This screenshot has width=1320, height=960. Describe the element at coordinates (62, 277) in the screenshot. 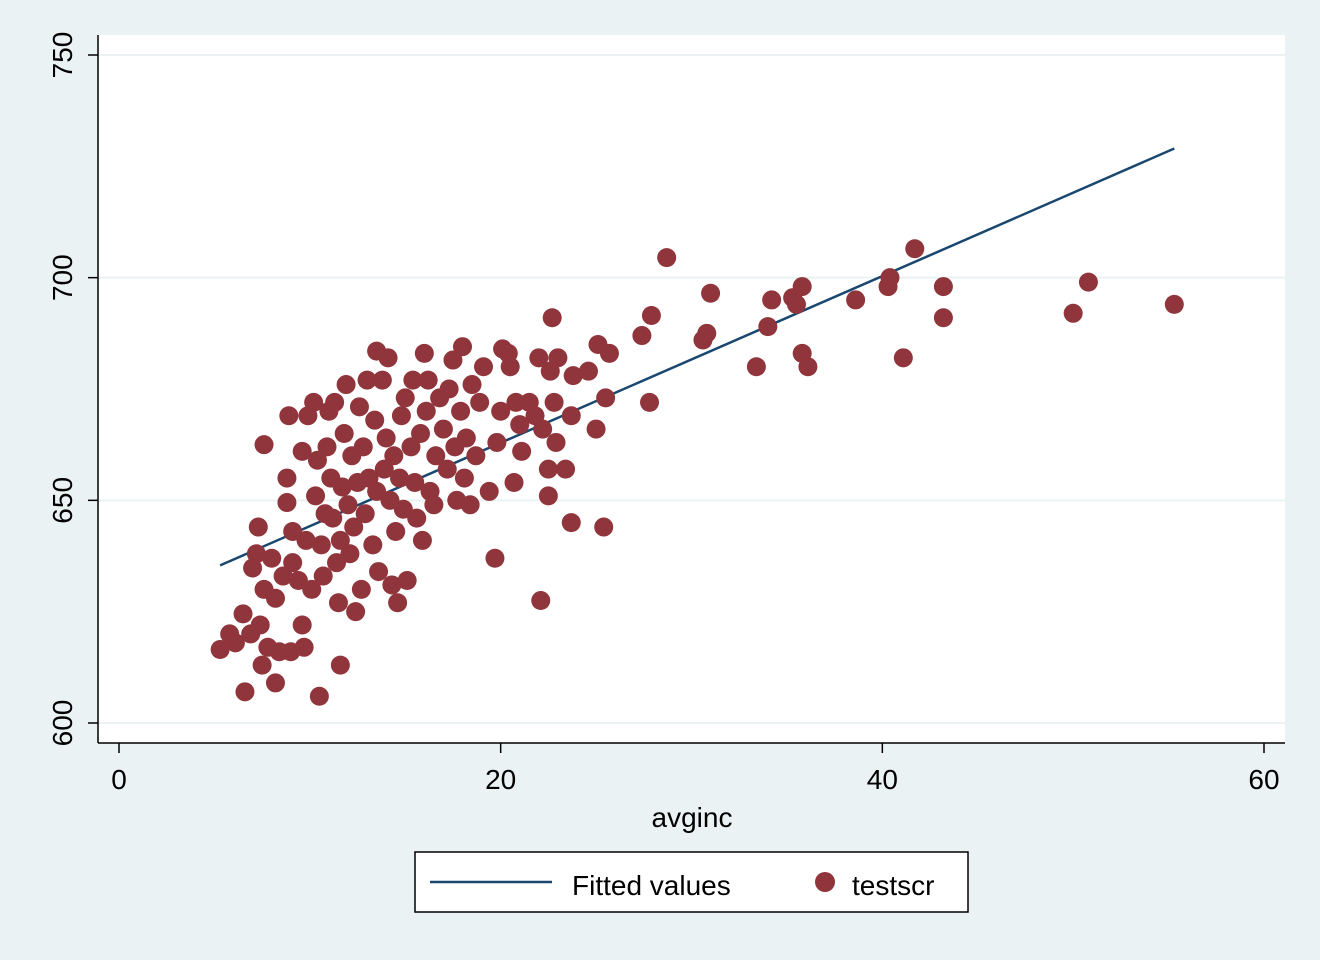

I see `y-tick-label: 700` at that location.